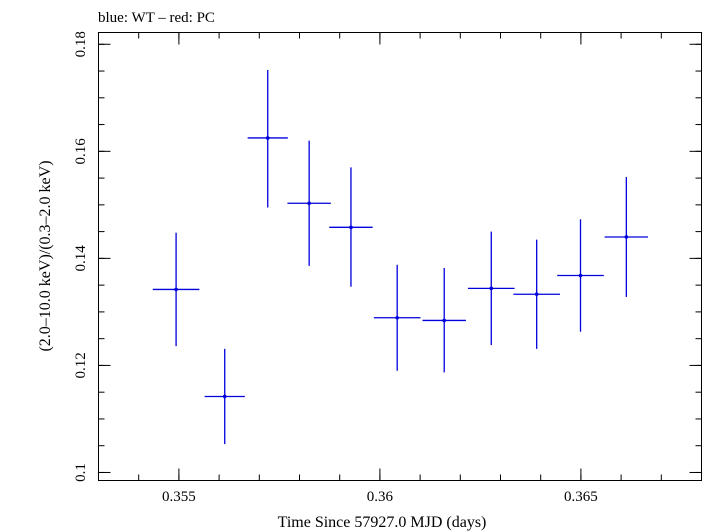 Image resolution: width=705 pixels, height=532 pixels. I want to click on x-tick-labels: 0.355 0.36 0.365, so click(380, 497).